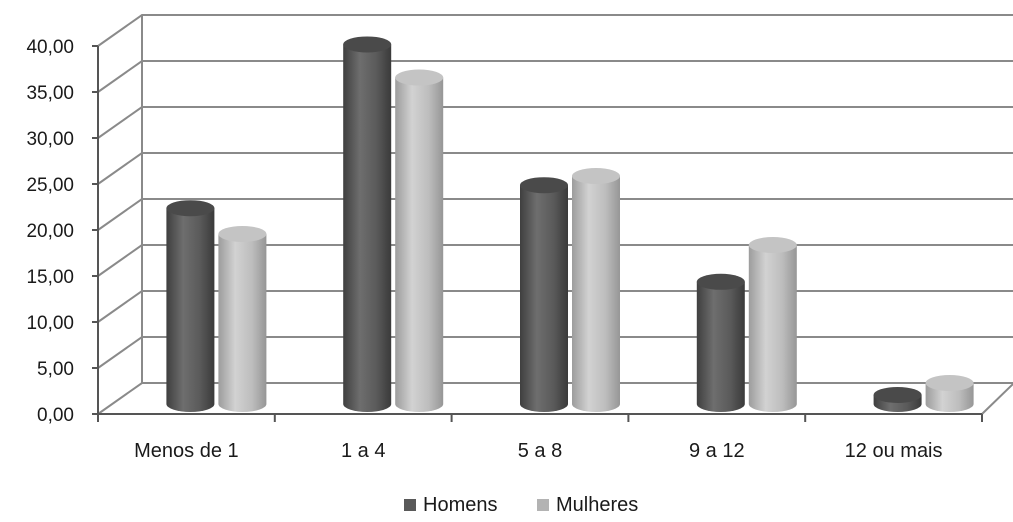 The height and width of the screenshot is (522, 1013). I want to click on y-tick-label: 40,00, so click(50, 47).